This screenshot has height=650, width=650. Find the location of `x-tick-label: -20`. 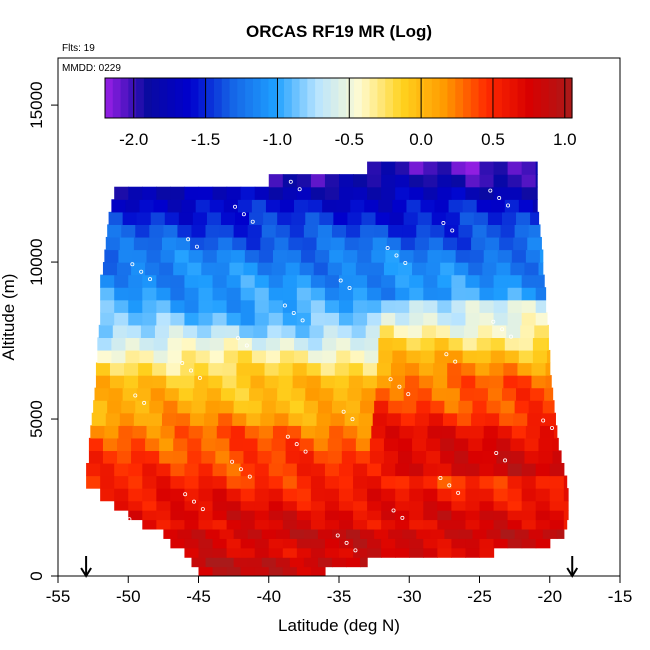

x-tick-label: -20 is located at coordinates (549, 596).